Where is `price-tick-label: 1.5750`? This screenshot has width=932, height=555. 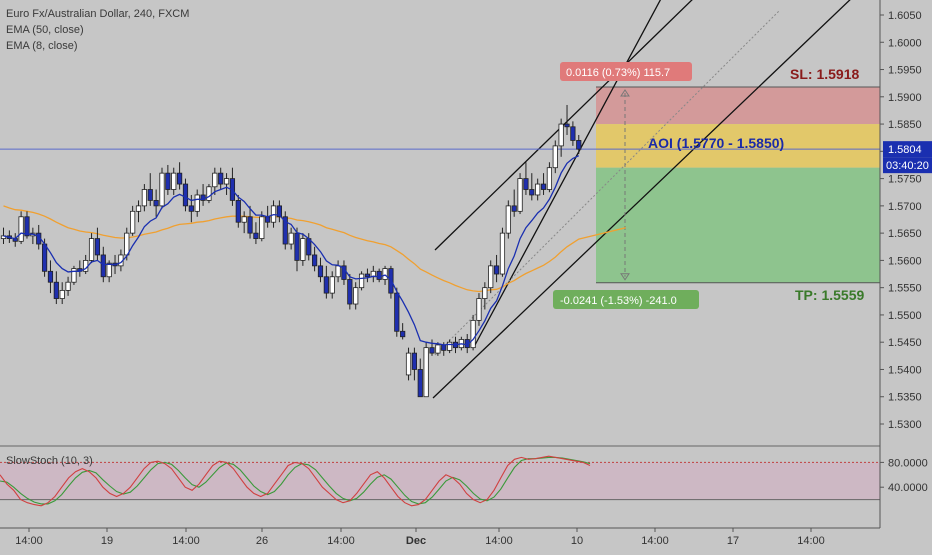
price-tick-label: 1.5750 is located at coordinates (905, 180).